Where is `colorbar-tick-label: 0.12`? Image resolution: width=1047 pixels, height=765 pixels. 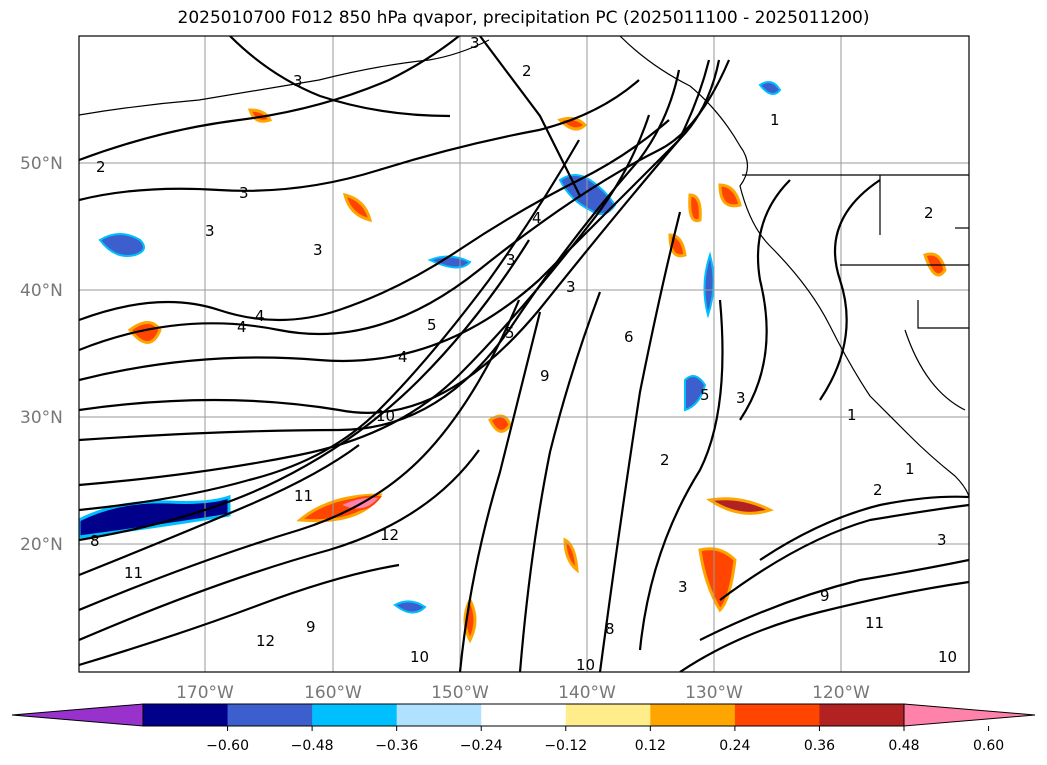 colorbar-tick-label: 0.12 is located at coordinates (650, 746).